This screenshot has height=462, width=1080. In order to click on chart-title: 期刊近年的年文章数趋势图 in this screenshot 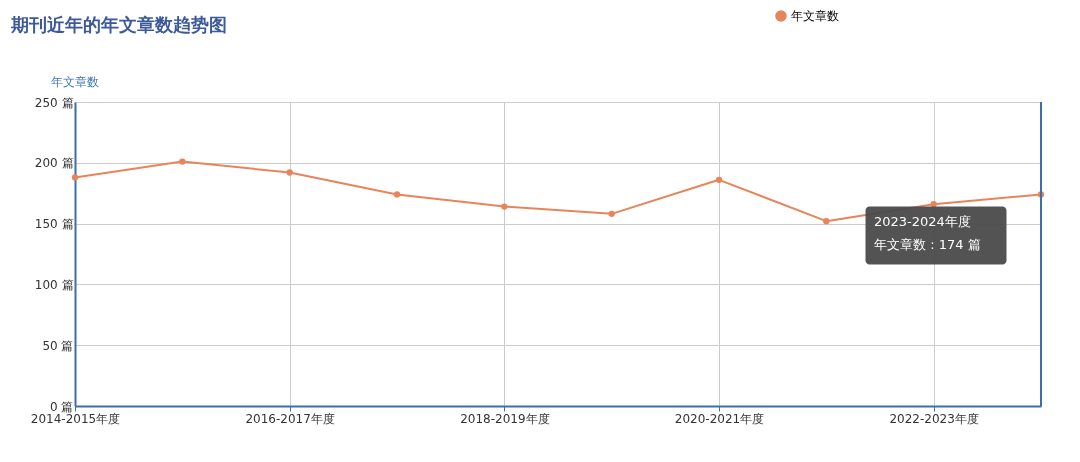, I will do `click(118, 24)`.